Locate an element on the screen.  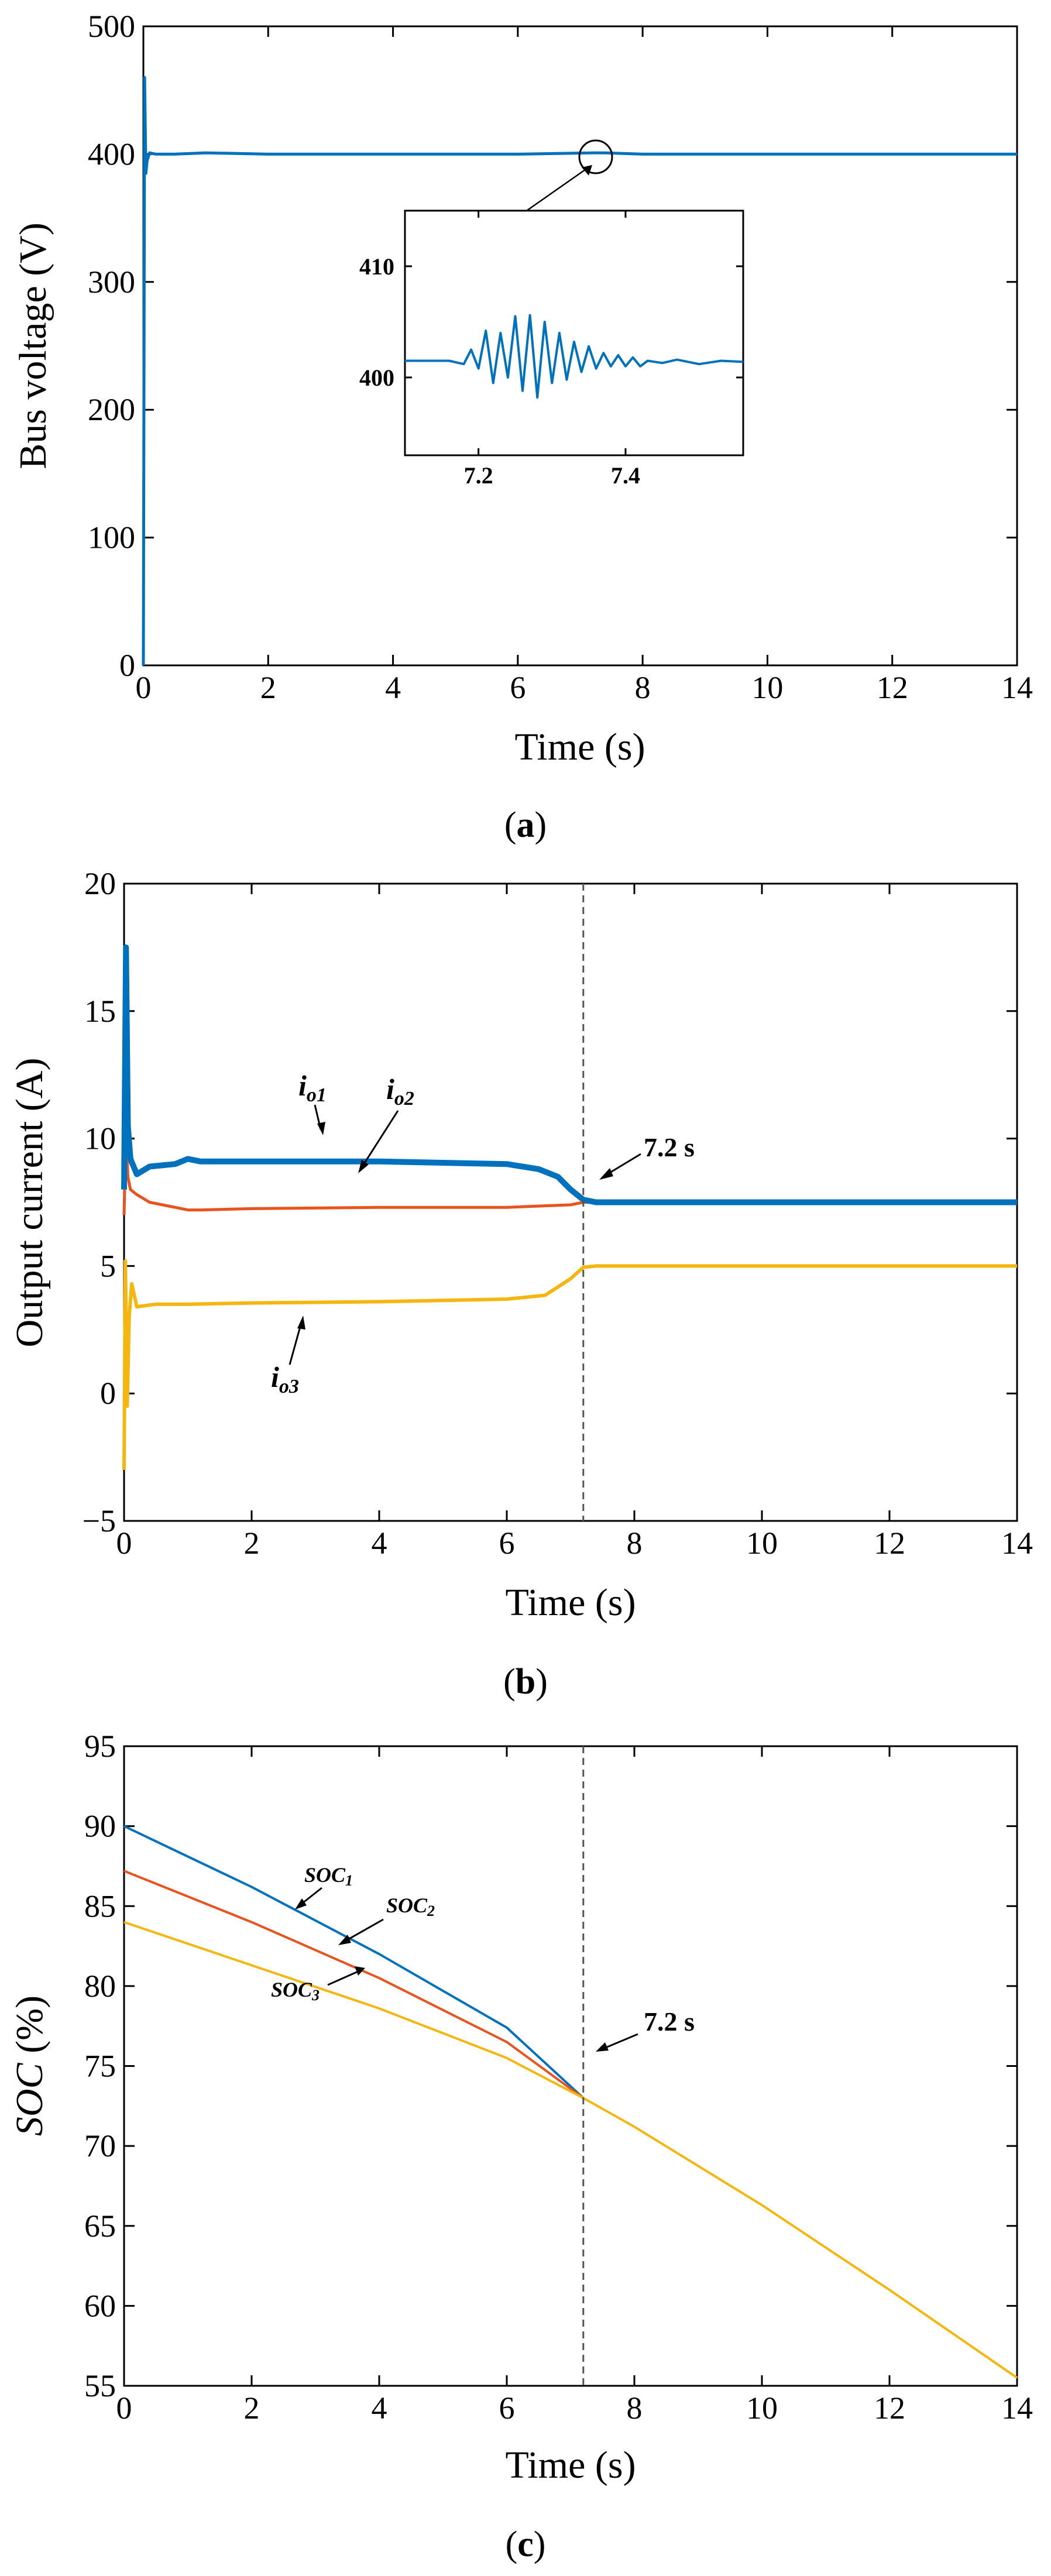
chart-b-xtick-label: 0 is located at coordinates (124, 1543).